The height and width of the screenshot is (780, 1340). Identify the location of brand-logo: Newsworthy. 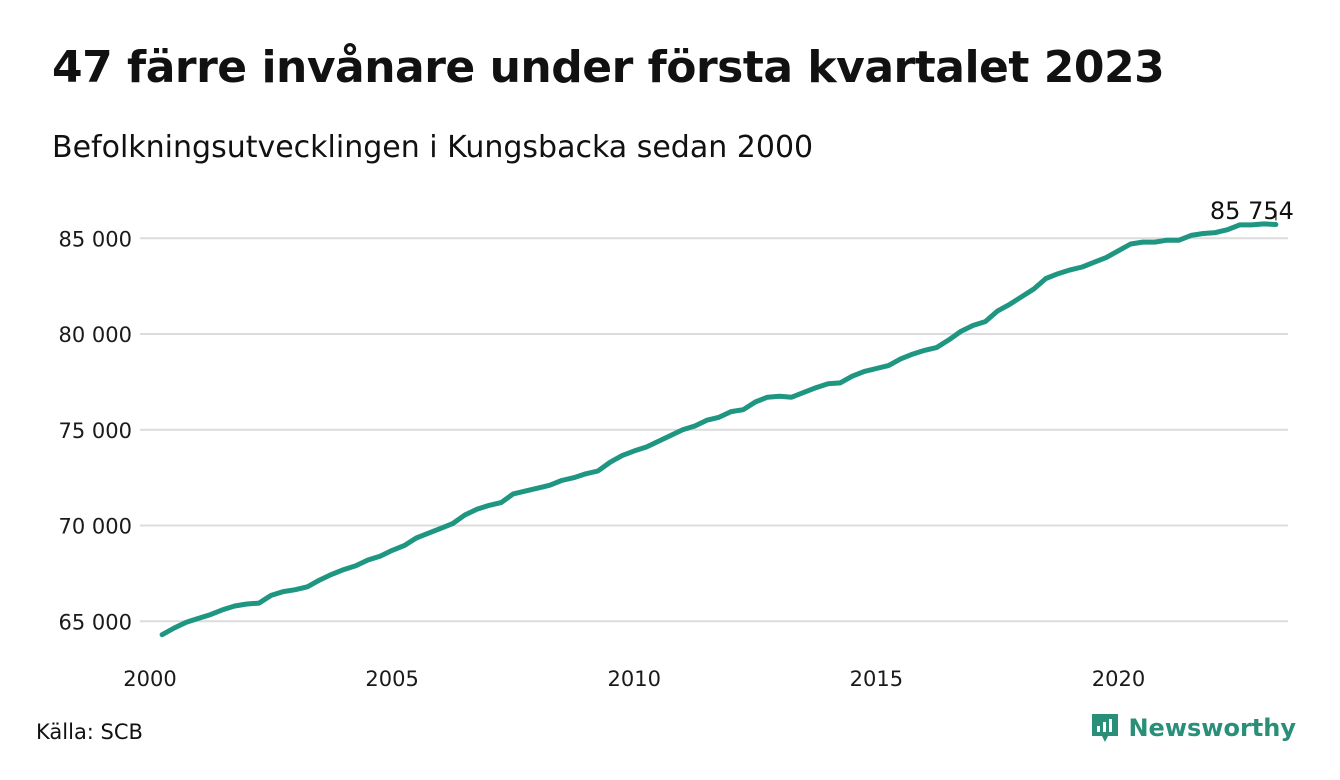
(1193, 728).